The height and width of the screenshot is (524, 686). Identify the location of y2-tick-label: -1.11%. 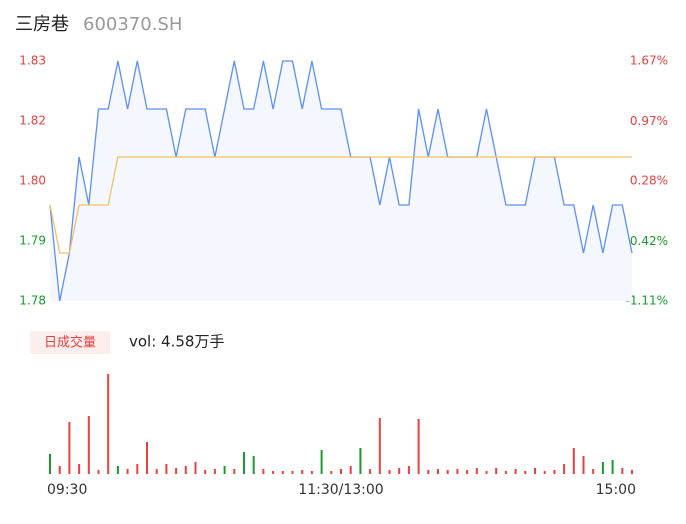
(647, 301).